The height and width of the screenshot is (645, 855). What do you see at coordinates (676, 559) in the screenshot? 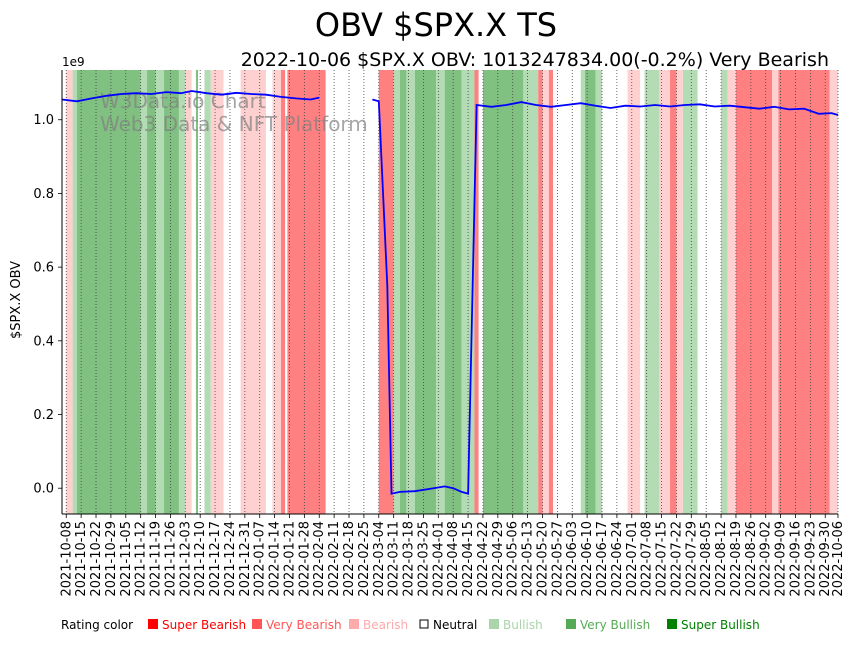
I see `x-tick-label: 2022-07-22` at bounding box center [676, 559].